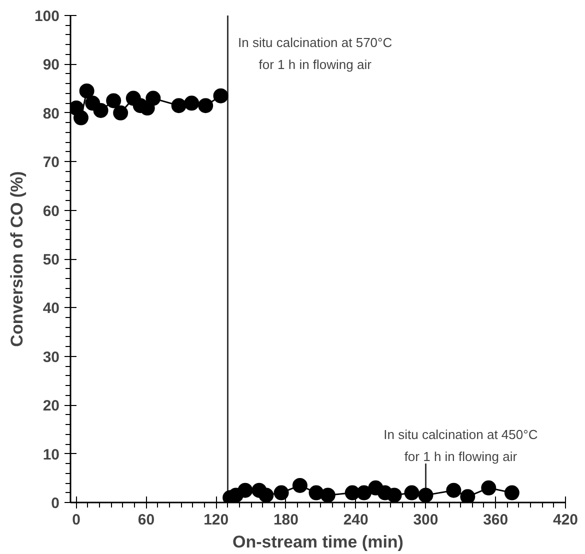 This screenshot has width=585, height=554. I want to click on x-tick-label: 120, so click(216, 520).